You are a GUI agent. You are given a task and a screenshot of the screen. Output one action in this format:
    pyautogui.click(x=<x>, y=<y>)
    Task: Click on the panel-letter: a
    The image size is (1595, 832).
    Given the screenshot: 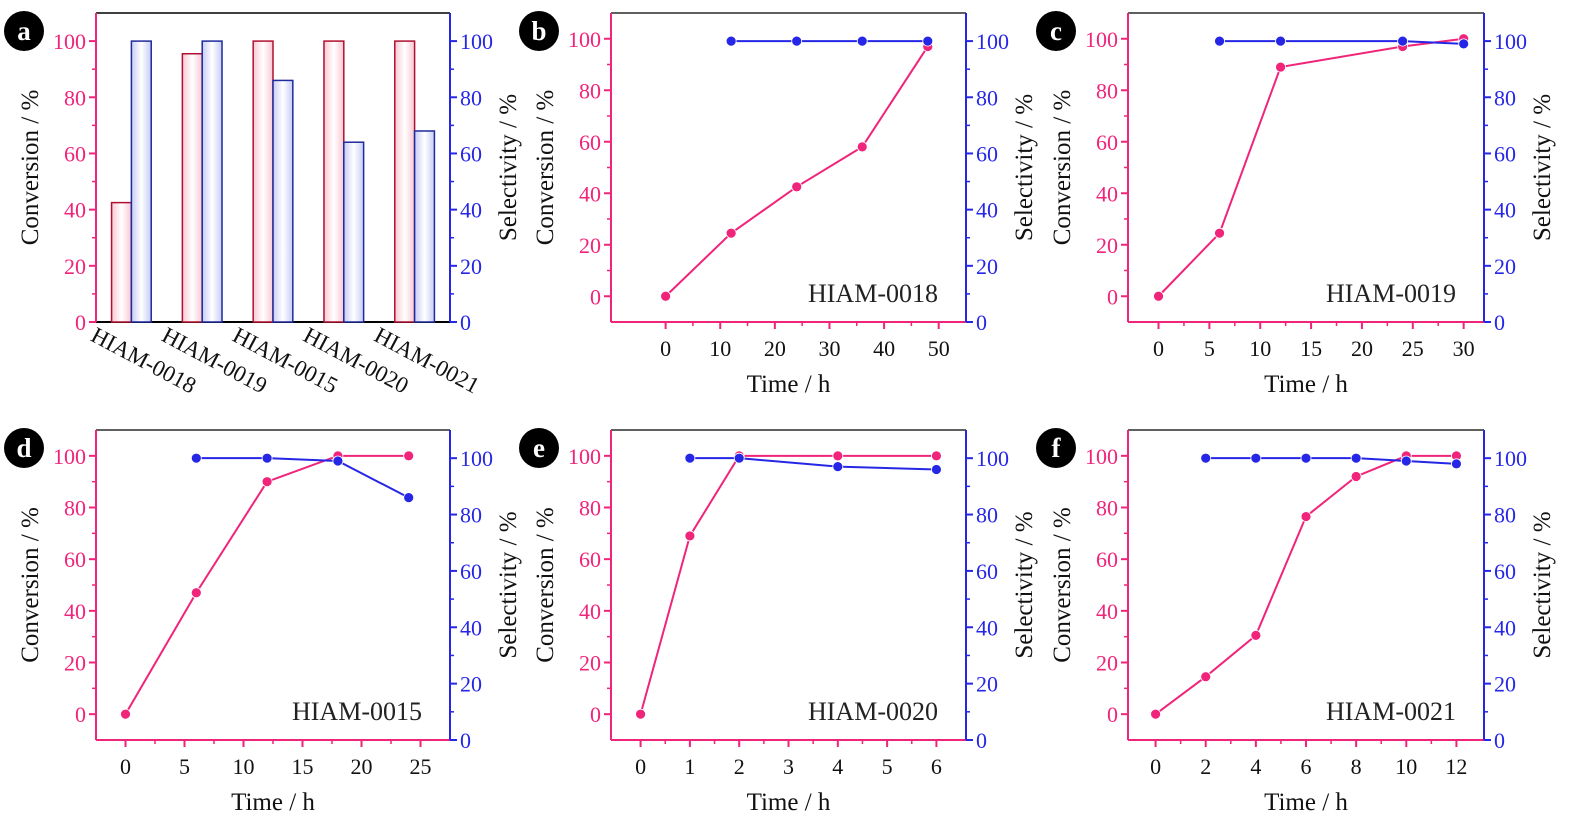 What is the action you would take?
    pyautogui.click(x=24, y=31)
    